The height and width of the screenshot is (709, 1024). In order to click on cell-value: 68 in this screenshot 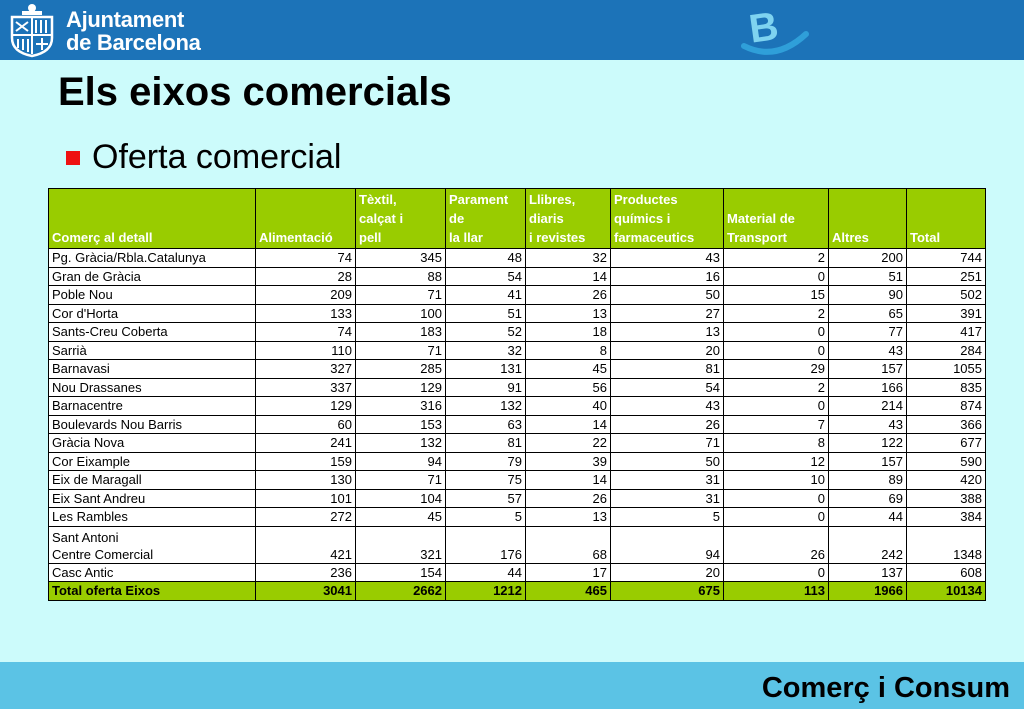, I will do `click(568, 544)`.